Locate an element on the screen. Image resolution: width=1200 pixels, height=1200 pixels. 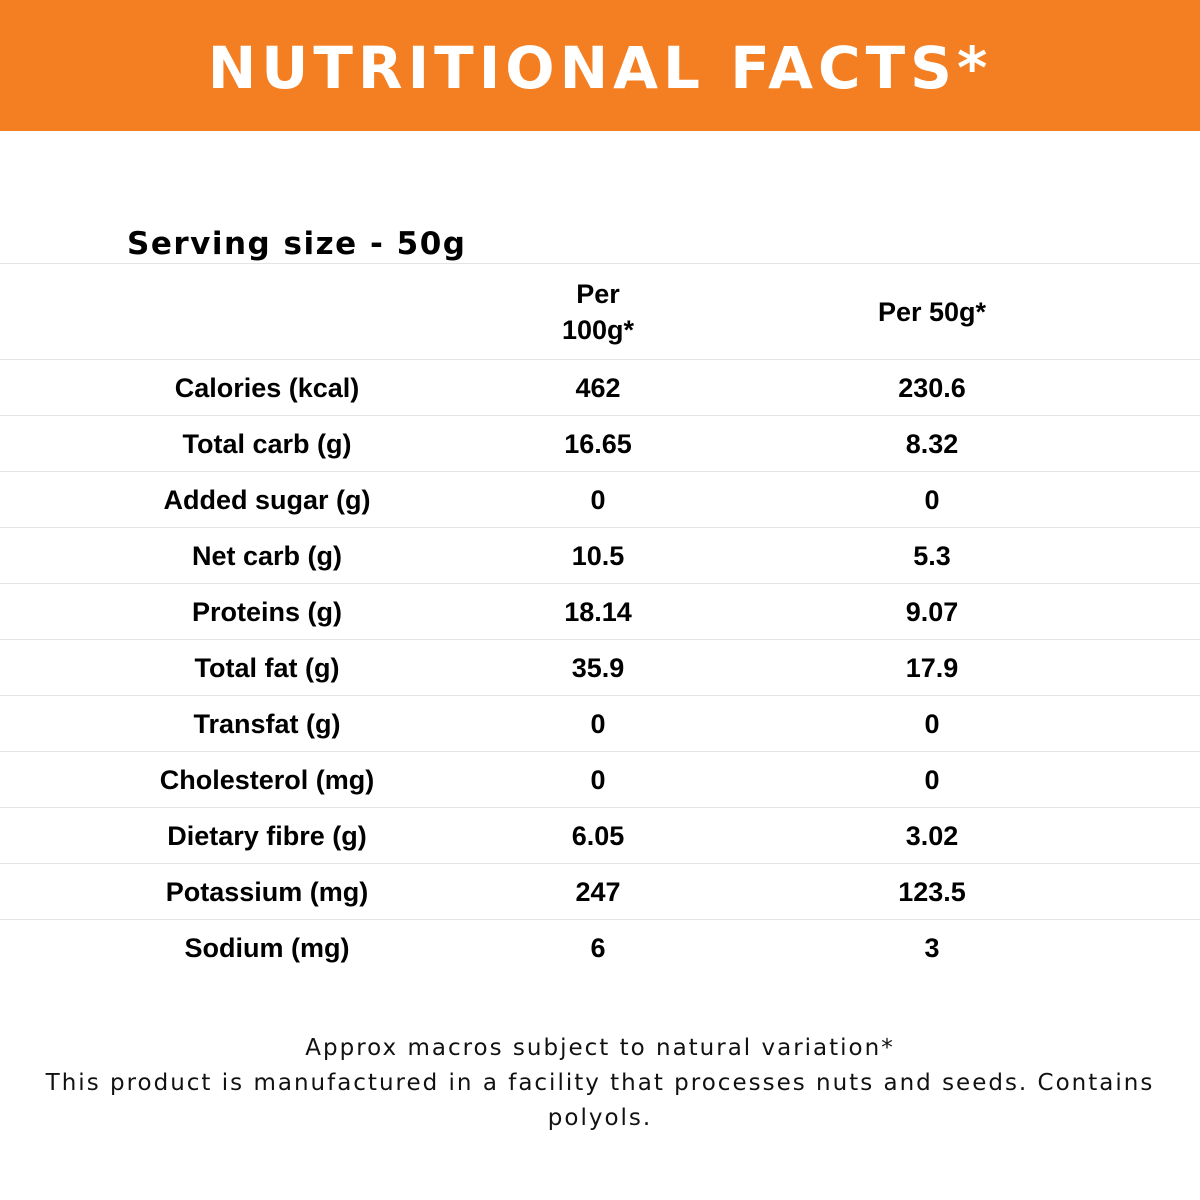
table-row: Net carb (g) 10.5 5.3 is located at coordinates (600, 555).